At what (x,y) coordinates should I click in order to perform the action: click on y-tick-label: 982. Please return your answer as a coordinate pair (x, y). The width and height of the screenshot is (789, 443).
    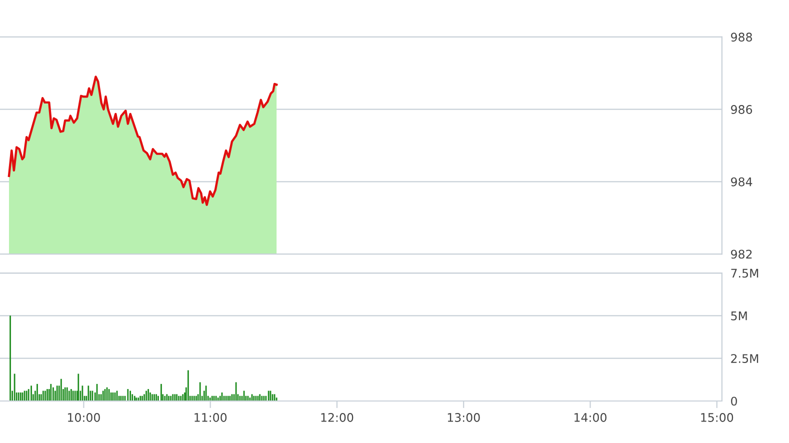
    Looking at the image, I should click on (741, 254).